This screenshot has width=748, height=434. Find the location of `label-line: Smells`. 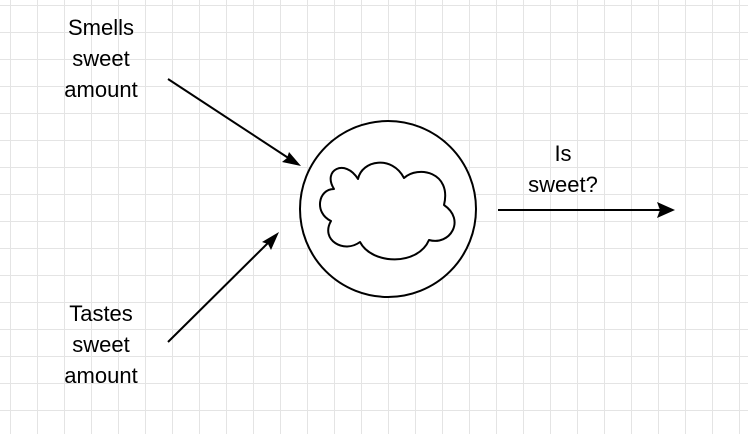

label-line: Smells is located at coordinates (100, 27).